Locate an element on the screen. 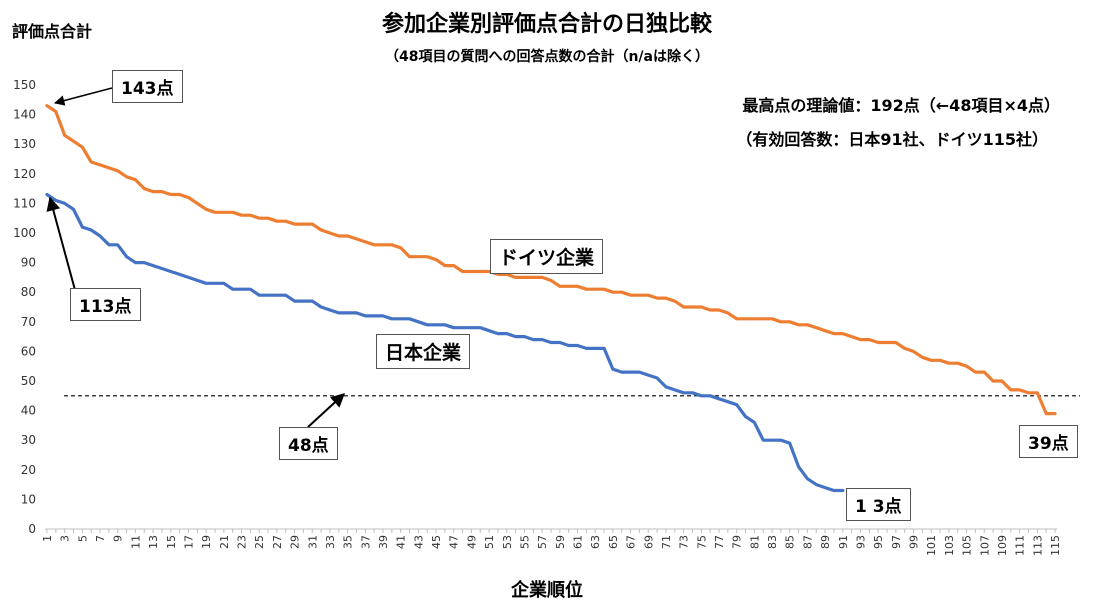 Image resolution: width=1094 pixels, height=610 pixels. x-tick-label: 5 is located at coordinates (82, 538).